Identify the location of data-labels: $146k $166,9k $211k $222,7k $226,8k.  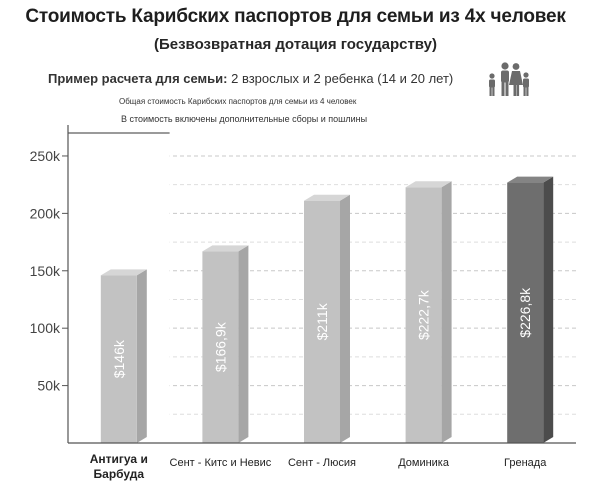
(322, 332).